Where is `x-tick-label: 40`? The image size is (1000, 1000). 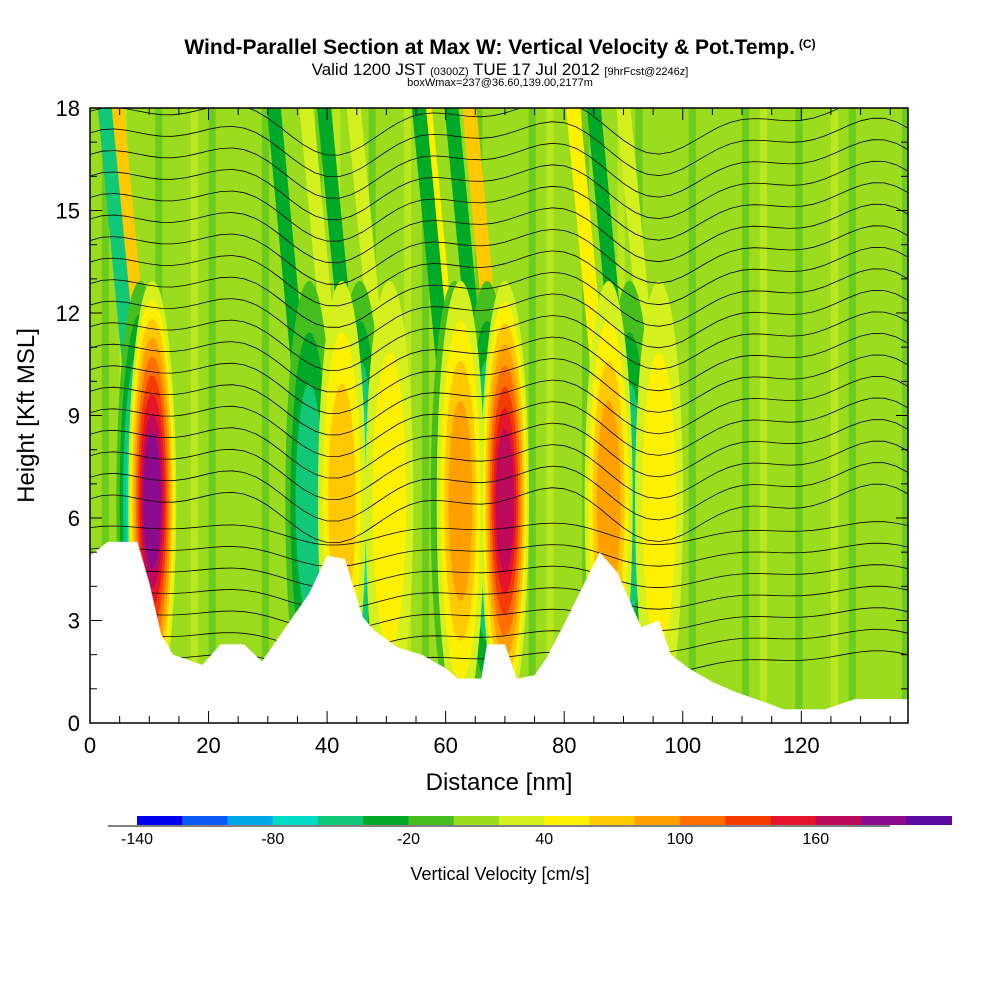 x-tick-label: 40 is located at coordinates (327, 745).